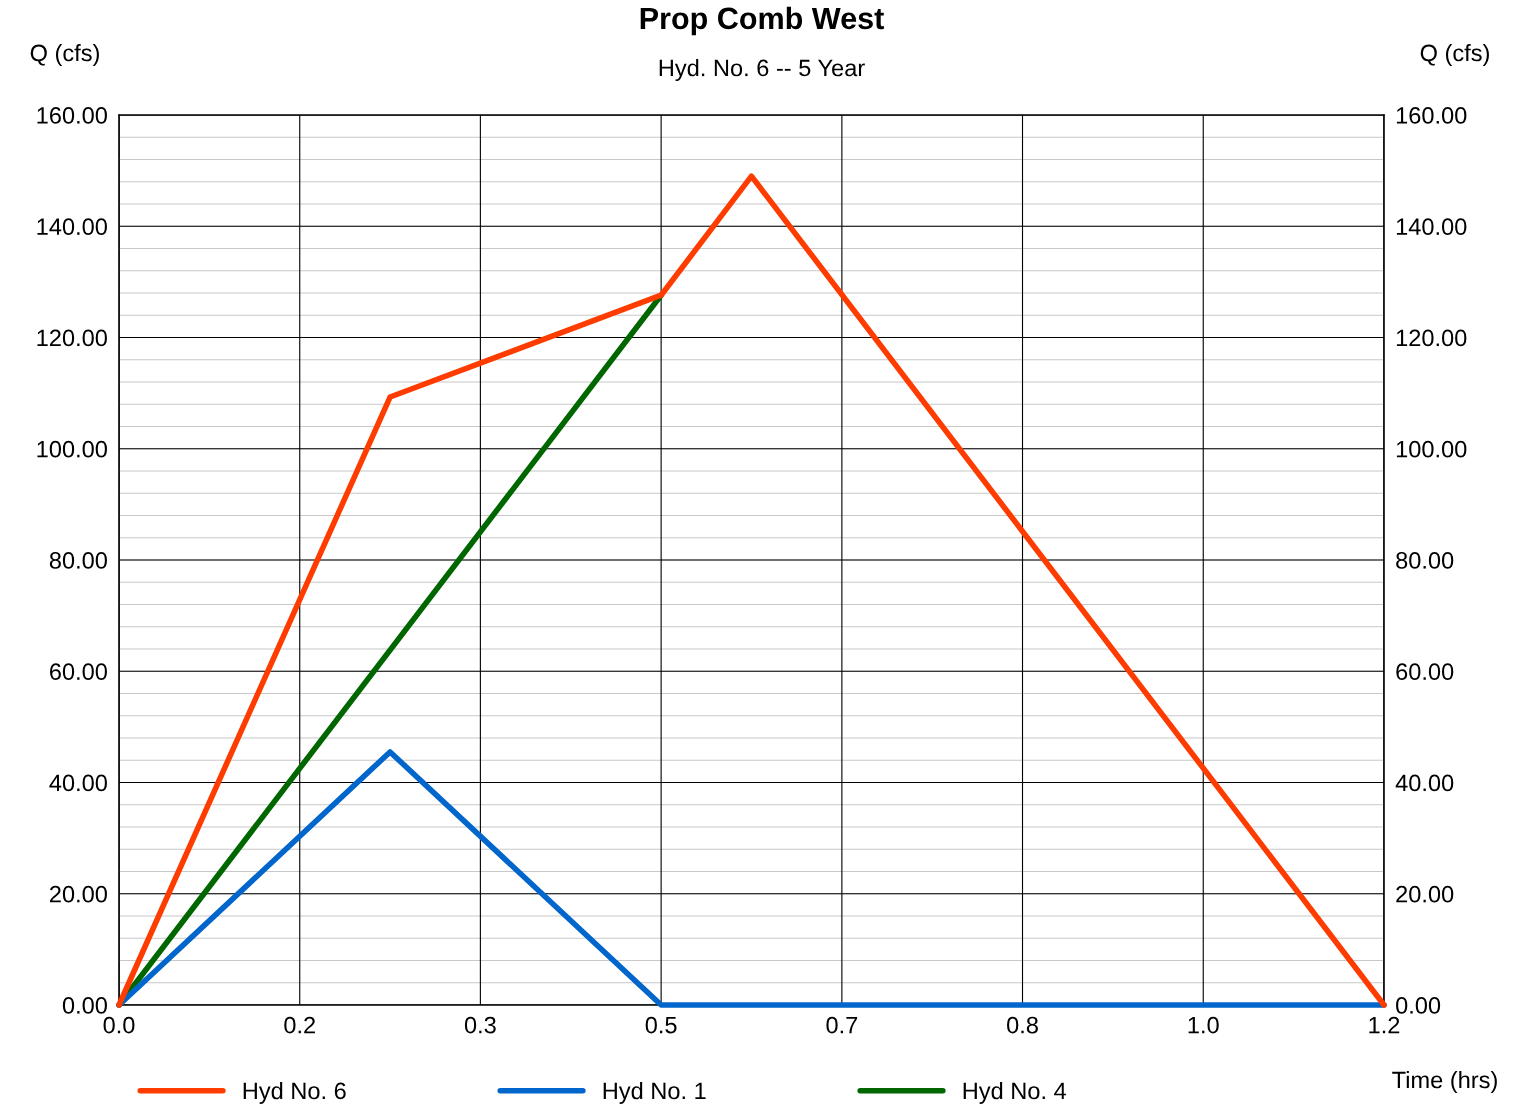 This screenshot has height=1120, width=1523. What do you see at coordinates (1431, 227) in the screenshot?
I see `y2-tick-label: 140.00` at bounding box center [1431, 227].